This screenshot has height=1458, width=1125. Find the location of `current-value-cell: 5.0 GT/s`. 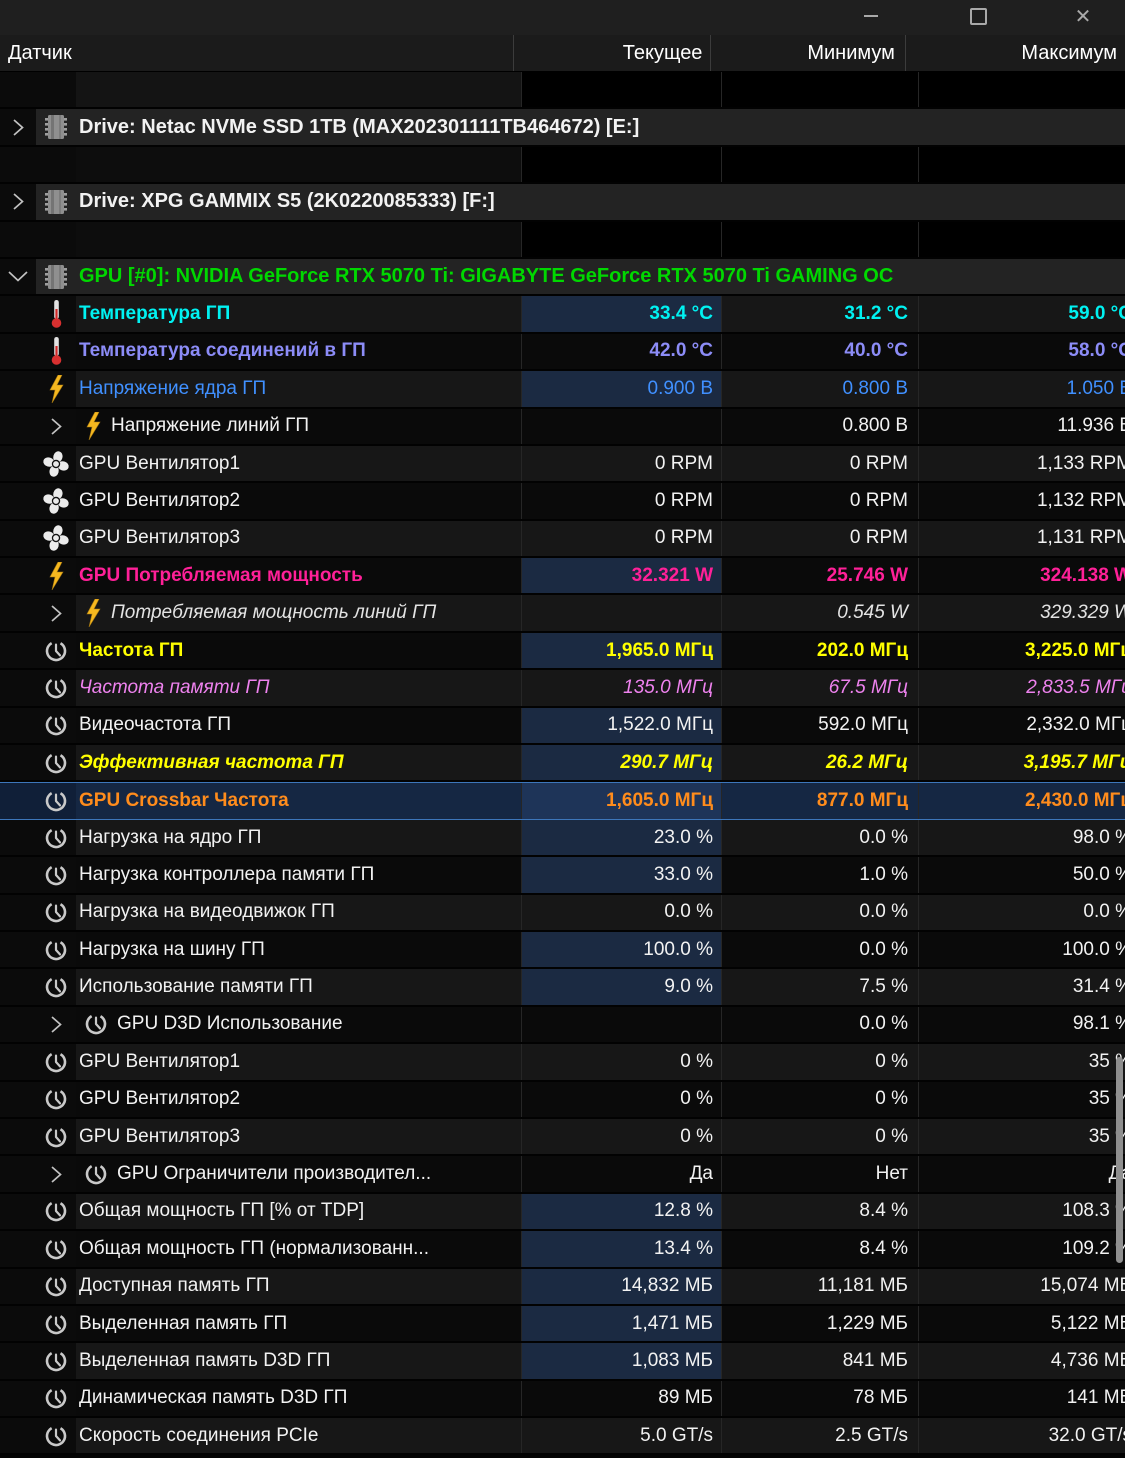

current-value-cell: 5.0 GT/s is located at coordinates (621, 1436).